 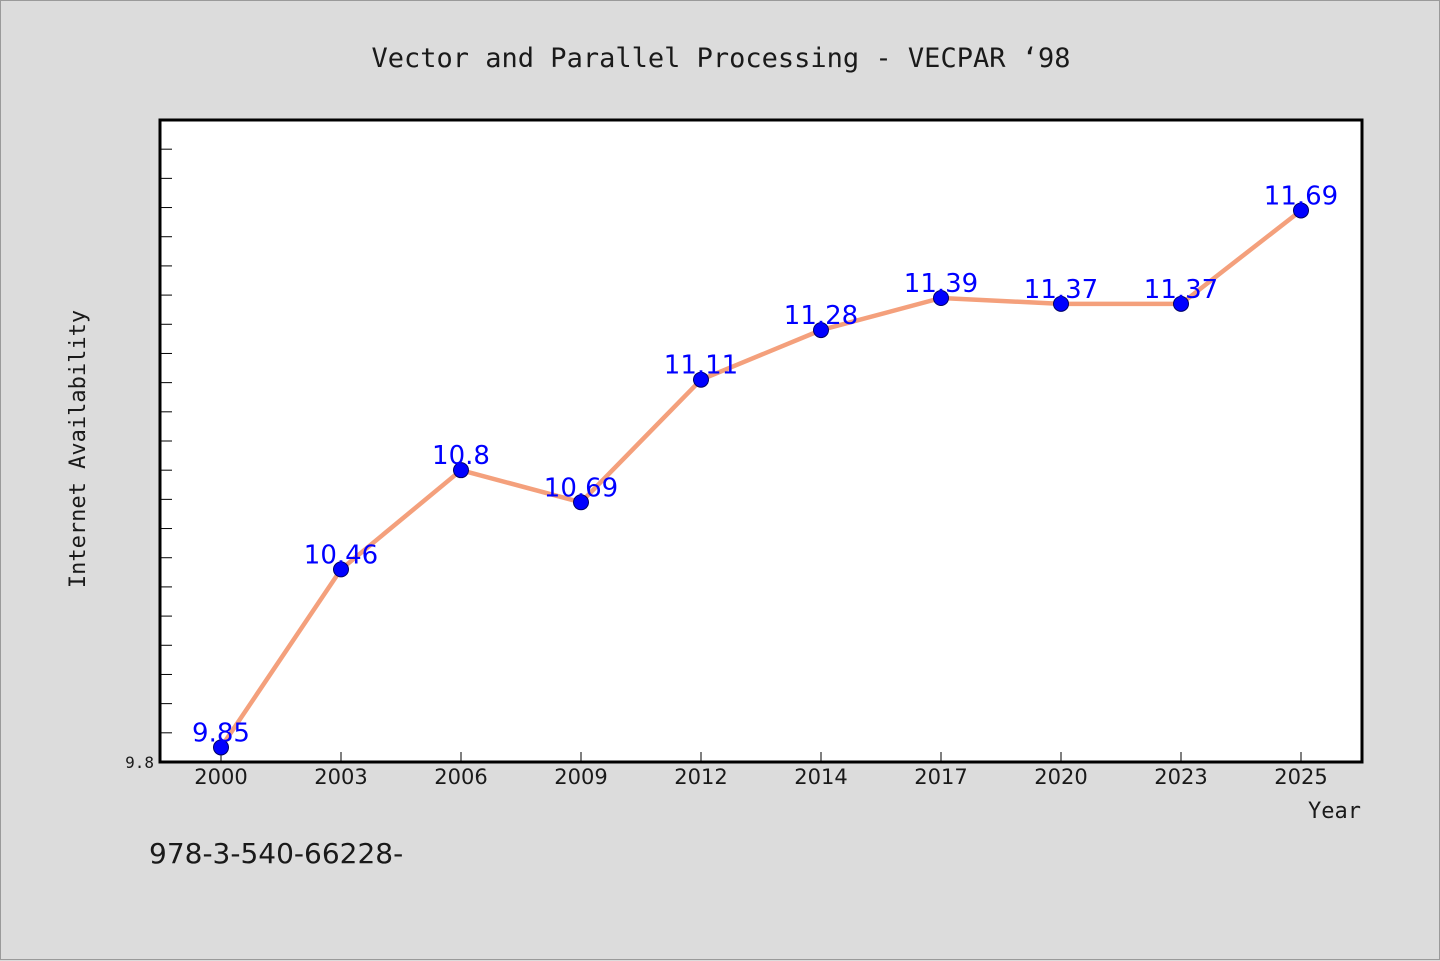 What do you see at coordinates (761, 770) in the screenshot?
I see `x-axis-ticks: 2000 2003 2006 2009 2012 2014 2017 2020 2023 2025` at bounding box center [761, 770].